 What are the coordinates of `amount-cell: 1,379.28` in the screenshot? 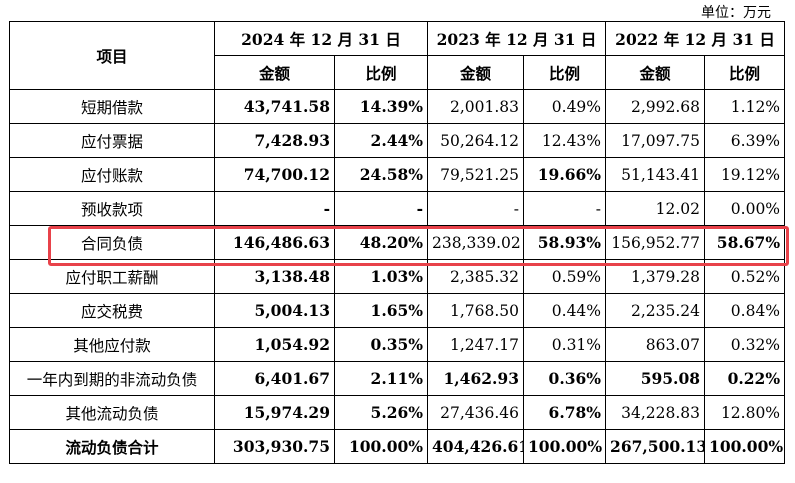 It's located at (655, 276).